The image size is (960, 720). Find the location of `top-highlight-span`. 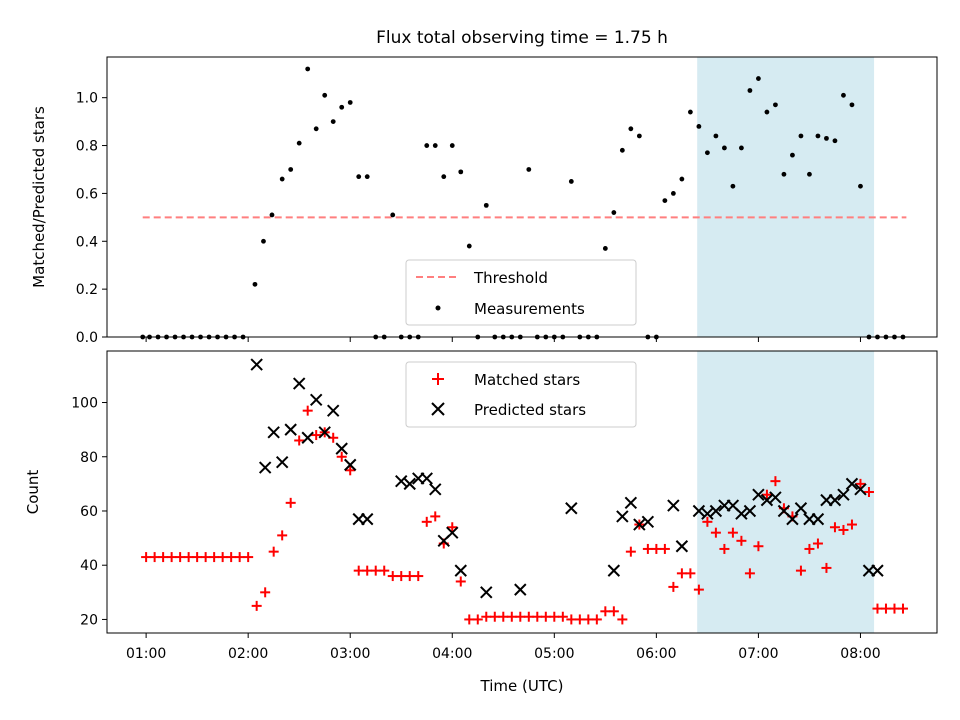

top-highlight-span is located at coordinates (786, 197).